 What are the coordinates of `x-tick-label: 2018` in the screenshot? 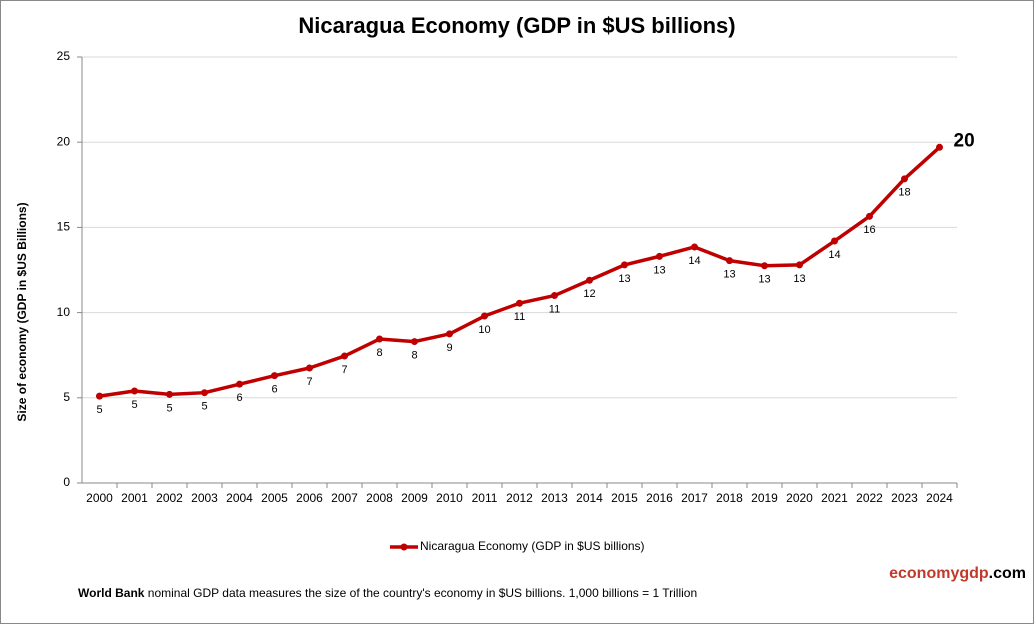 It's located at (729, 498).